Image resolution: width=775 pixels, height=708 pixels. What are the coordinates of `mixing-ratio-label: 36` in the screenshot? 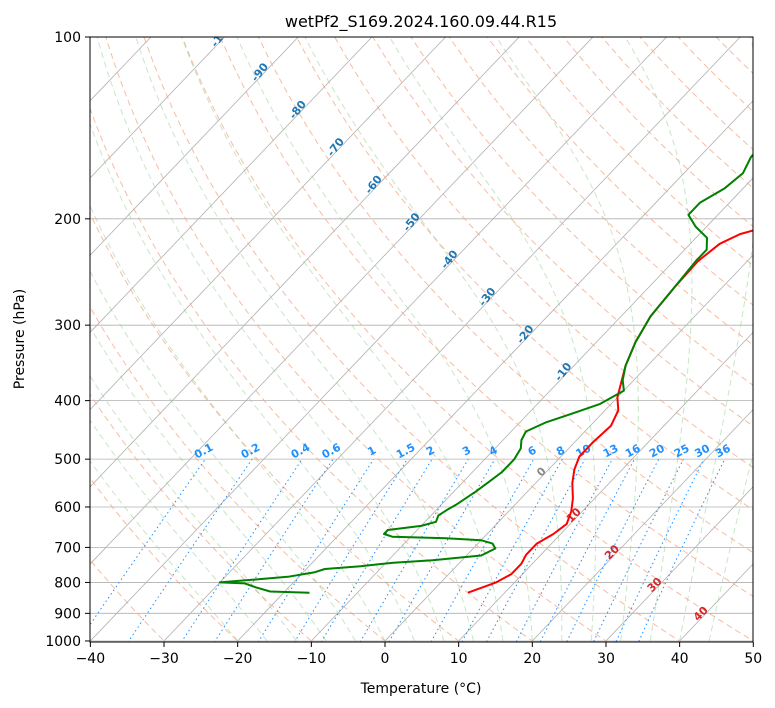 It's located at (723, 451).